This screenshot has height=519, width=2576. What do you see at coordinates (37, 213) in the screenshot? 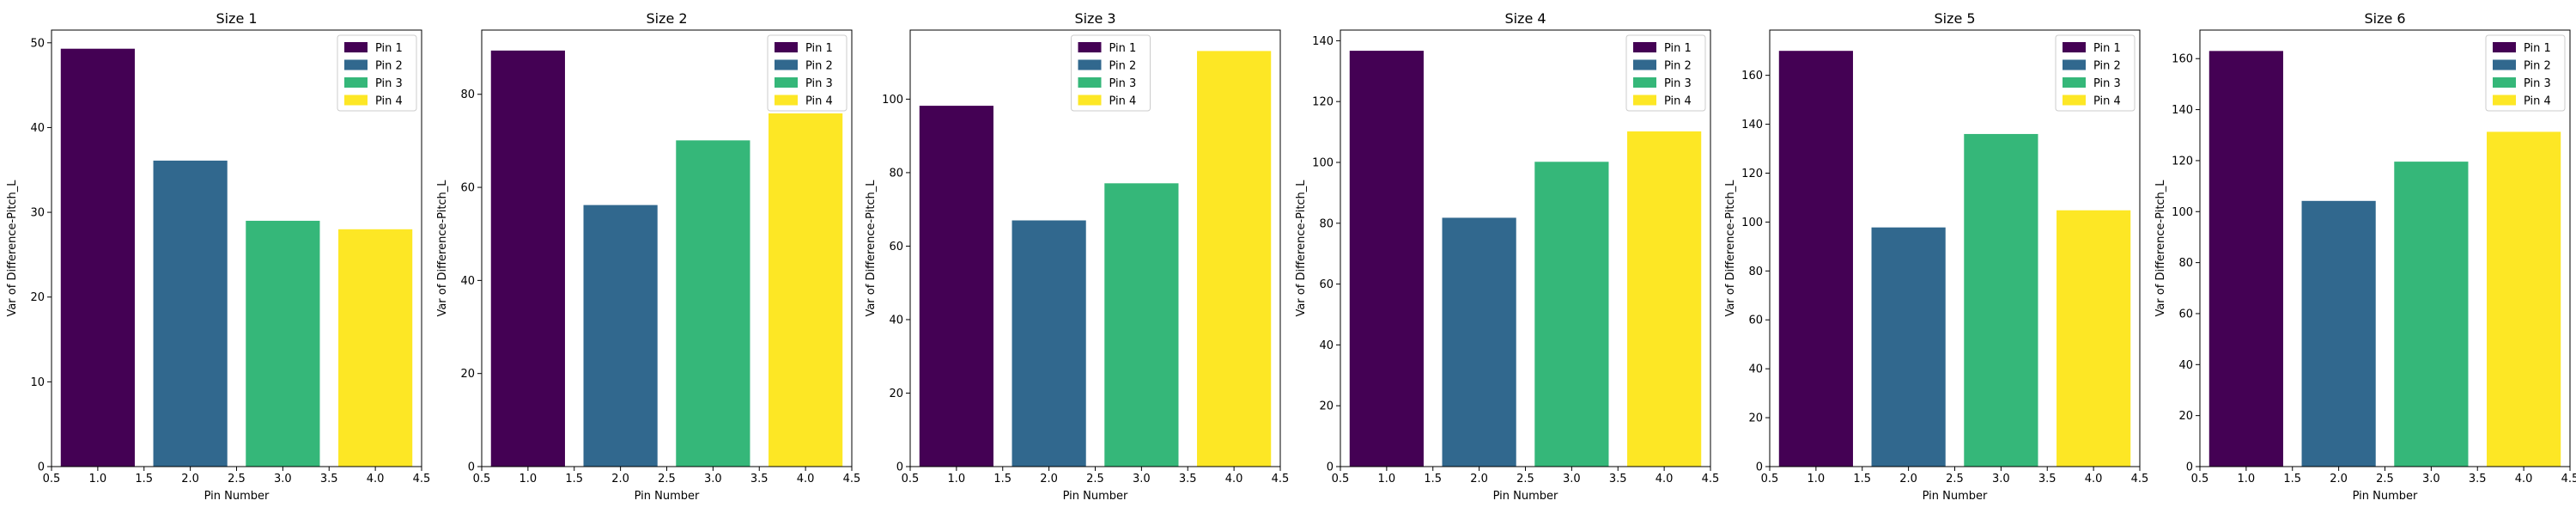
I see `y-tick-label: 30` at bounding box center [37, 213].